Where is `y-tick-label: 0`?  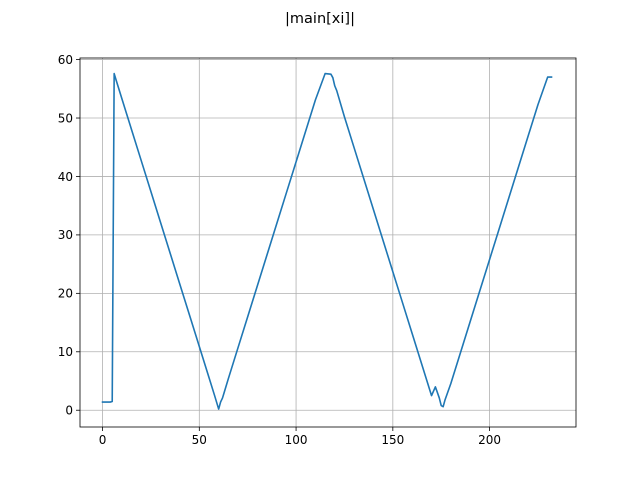 y-tick-label: 0 is located at coordinates (69, 411).